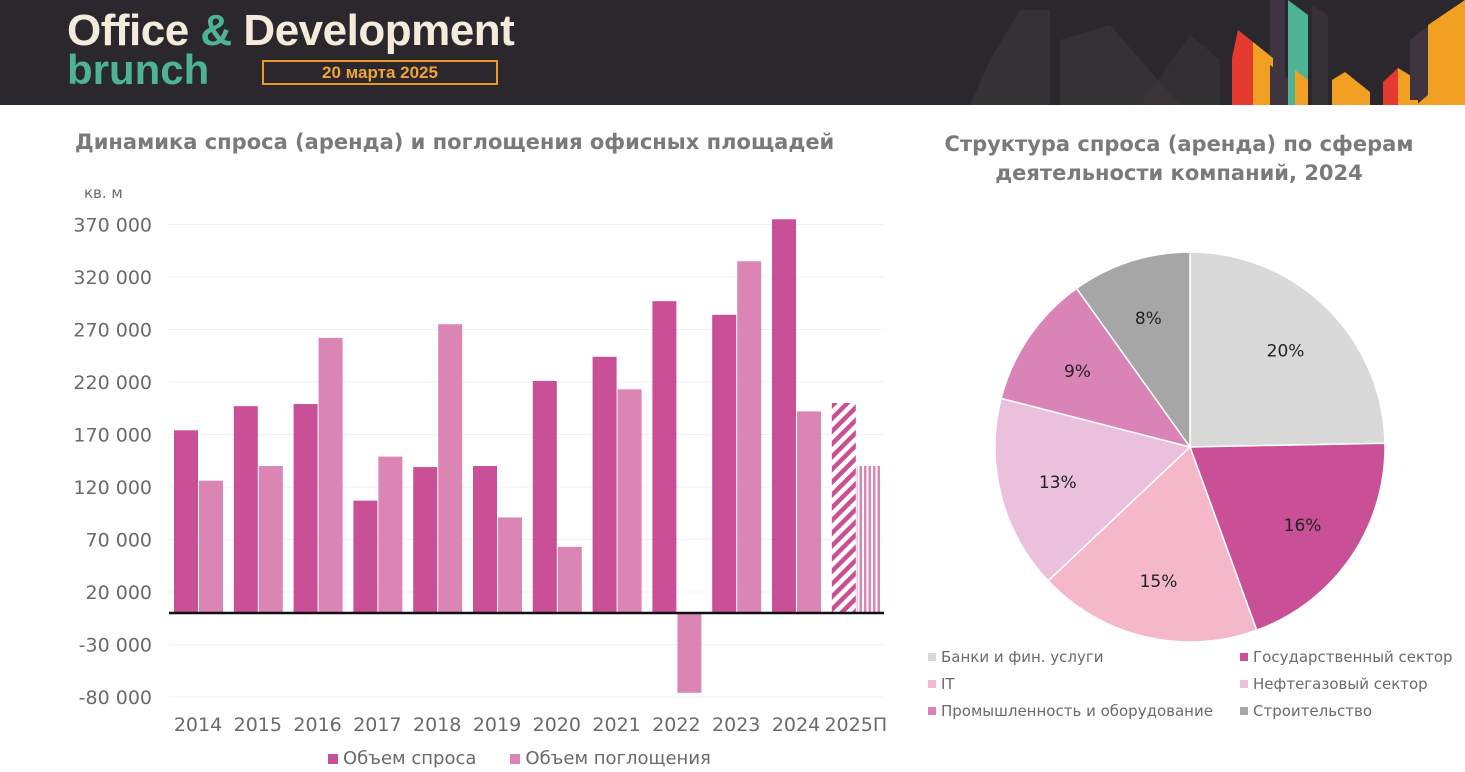  I want to click on event-date: 20 марта 2025, so click(380, 72).